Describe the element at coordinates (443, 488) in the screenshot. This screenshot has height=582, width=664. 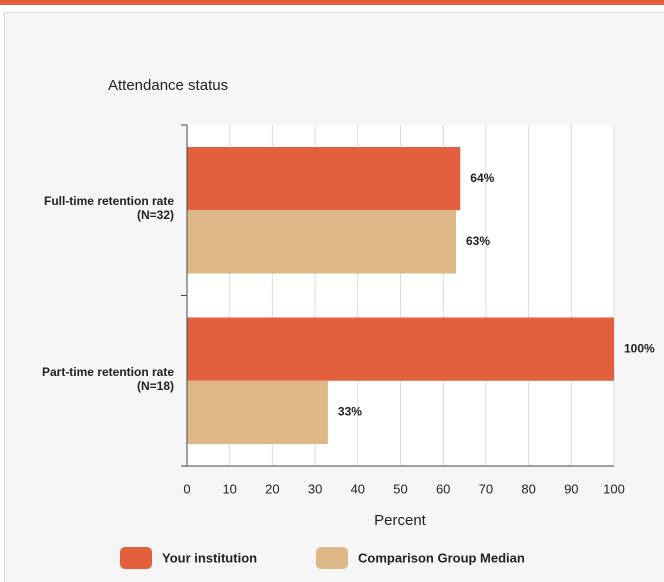
I see `x-tick-label: 60` at that location.